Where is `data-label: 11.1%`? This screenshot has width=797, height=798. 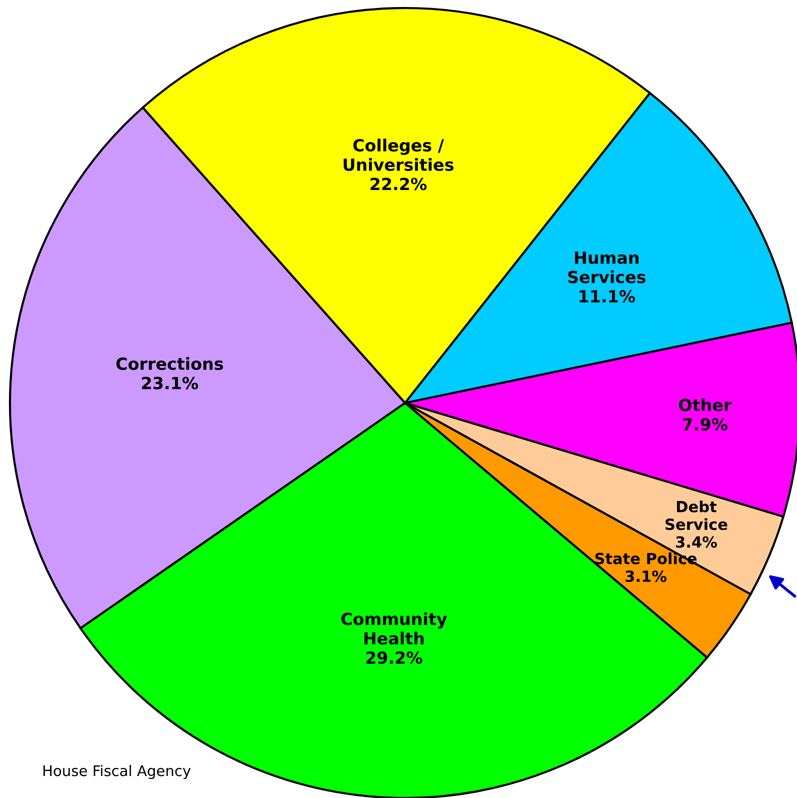 data-label: 11.1% is located at coordinates (608, 296).